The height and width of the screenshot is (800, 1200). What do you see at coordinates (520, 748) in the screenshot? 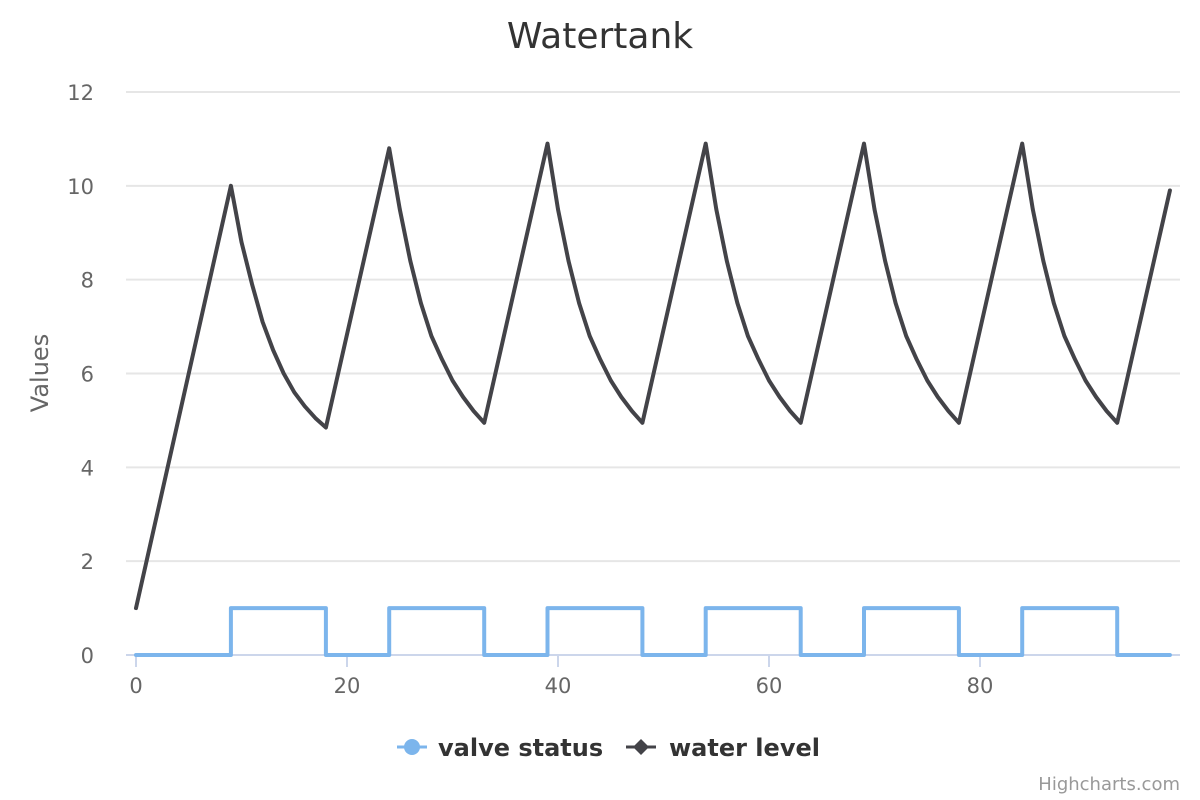
I see `legend-valve-status-label: valve status` at bounding box center [520, 748].